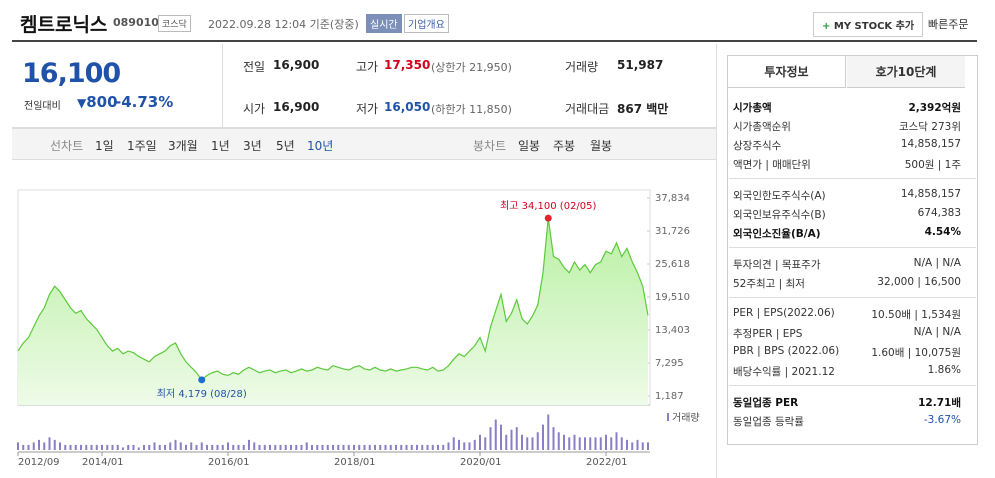 The height and width of the screenshot is (478, 995). I want to click on mystock-button: + MY STOCK 추가, so click(868, 24).